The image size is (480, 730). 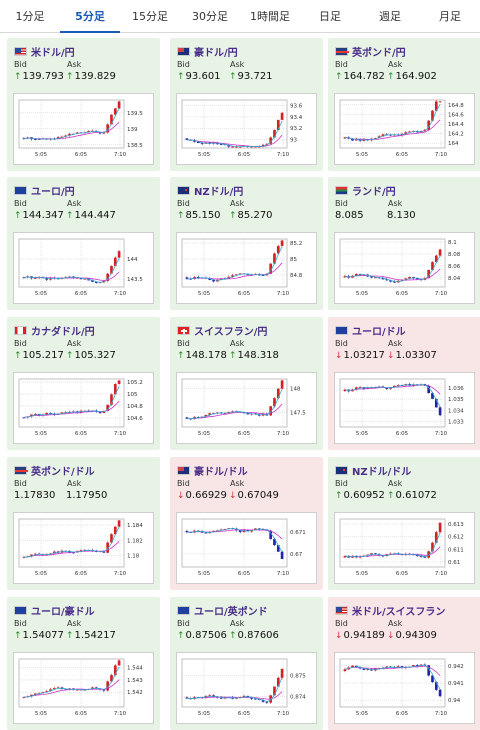 What do you see at coordinates (246, 688) in the screenshot?
I see `price-chart: 0.875 0.874 5:05 6:05 7:10` at bounding box center [246, 688].